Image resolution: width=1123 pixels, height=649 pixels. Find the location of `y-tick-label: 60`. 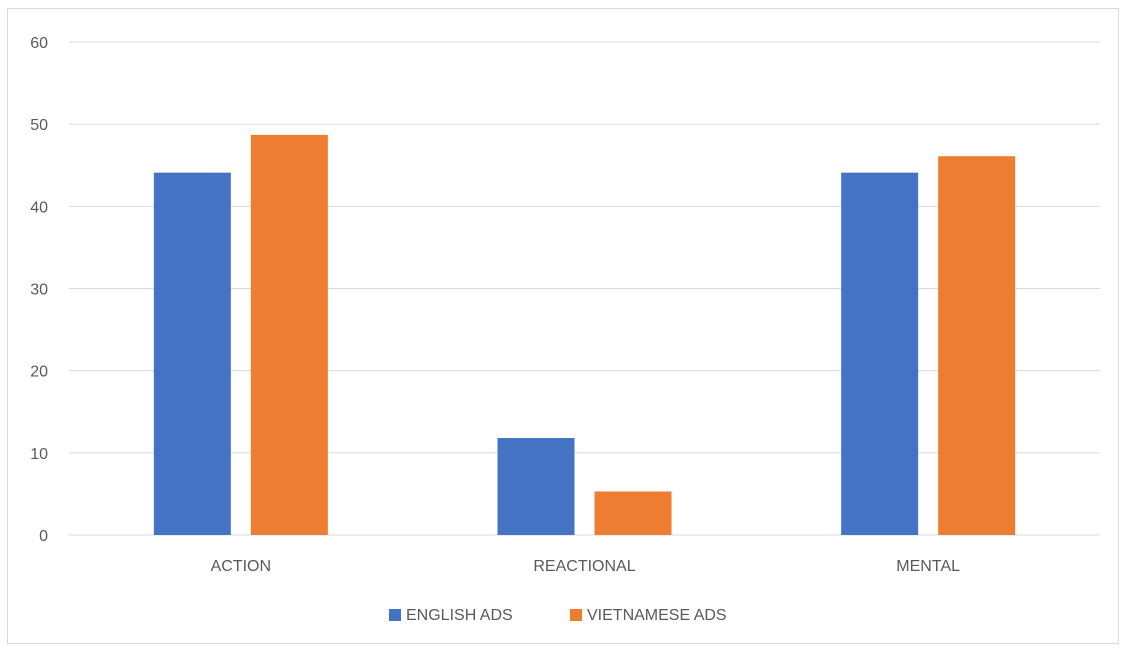

y-tick-label: 60 is located at coordinates (39, 43).